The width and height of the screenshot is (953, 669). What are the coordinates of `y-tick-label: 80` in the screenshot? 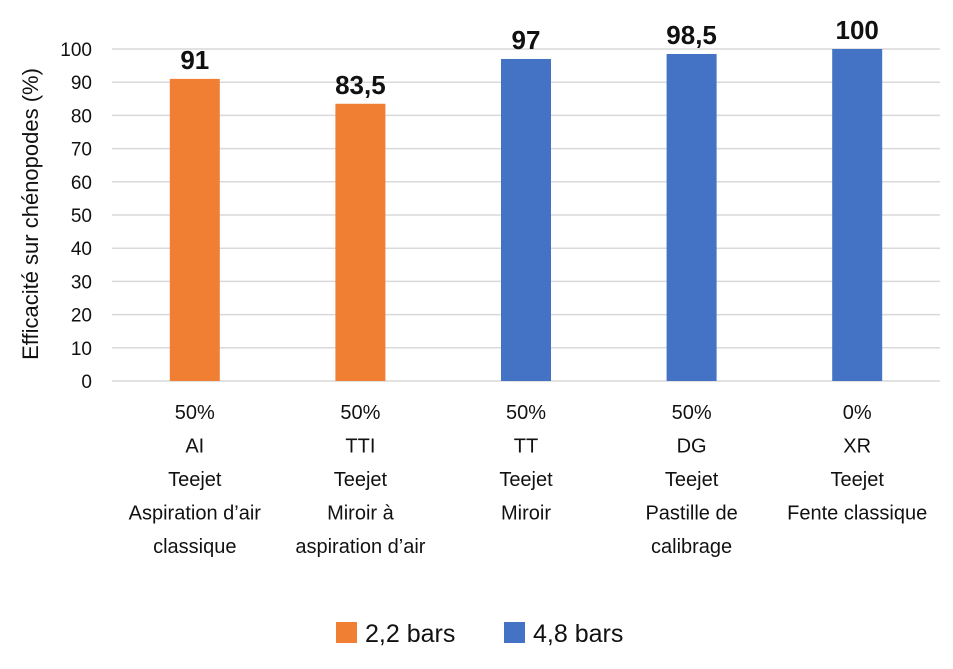 It's located at (81, 116).